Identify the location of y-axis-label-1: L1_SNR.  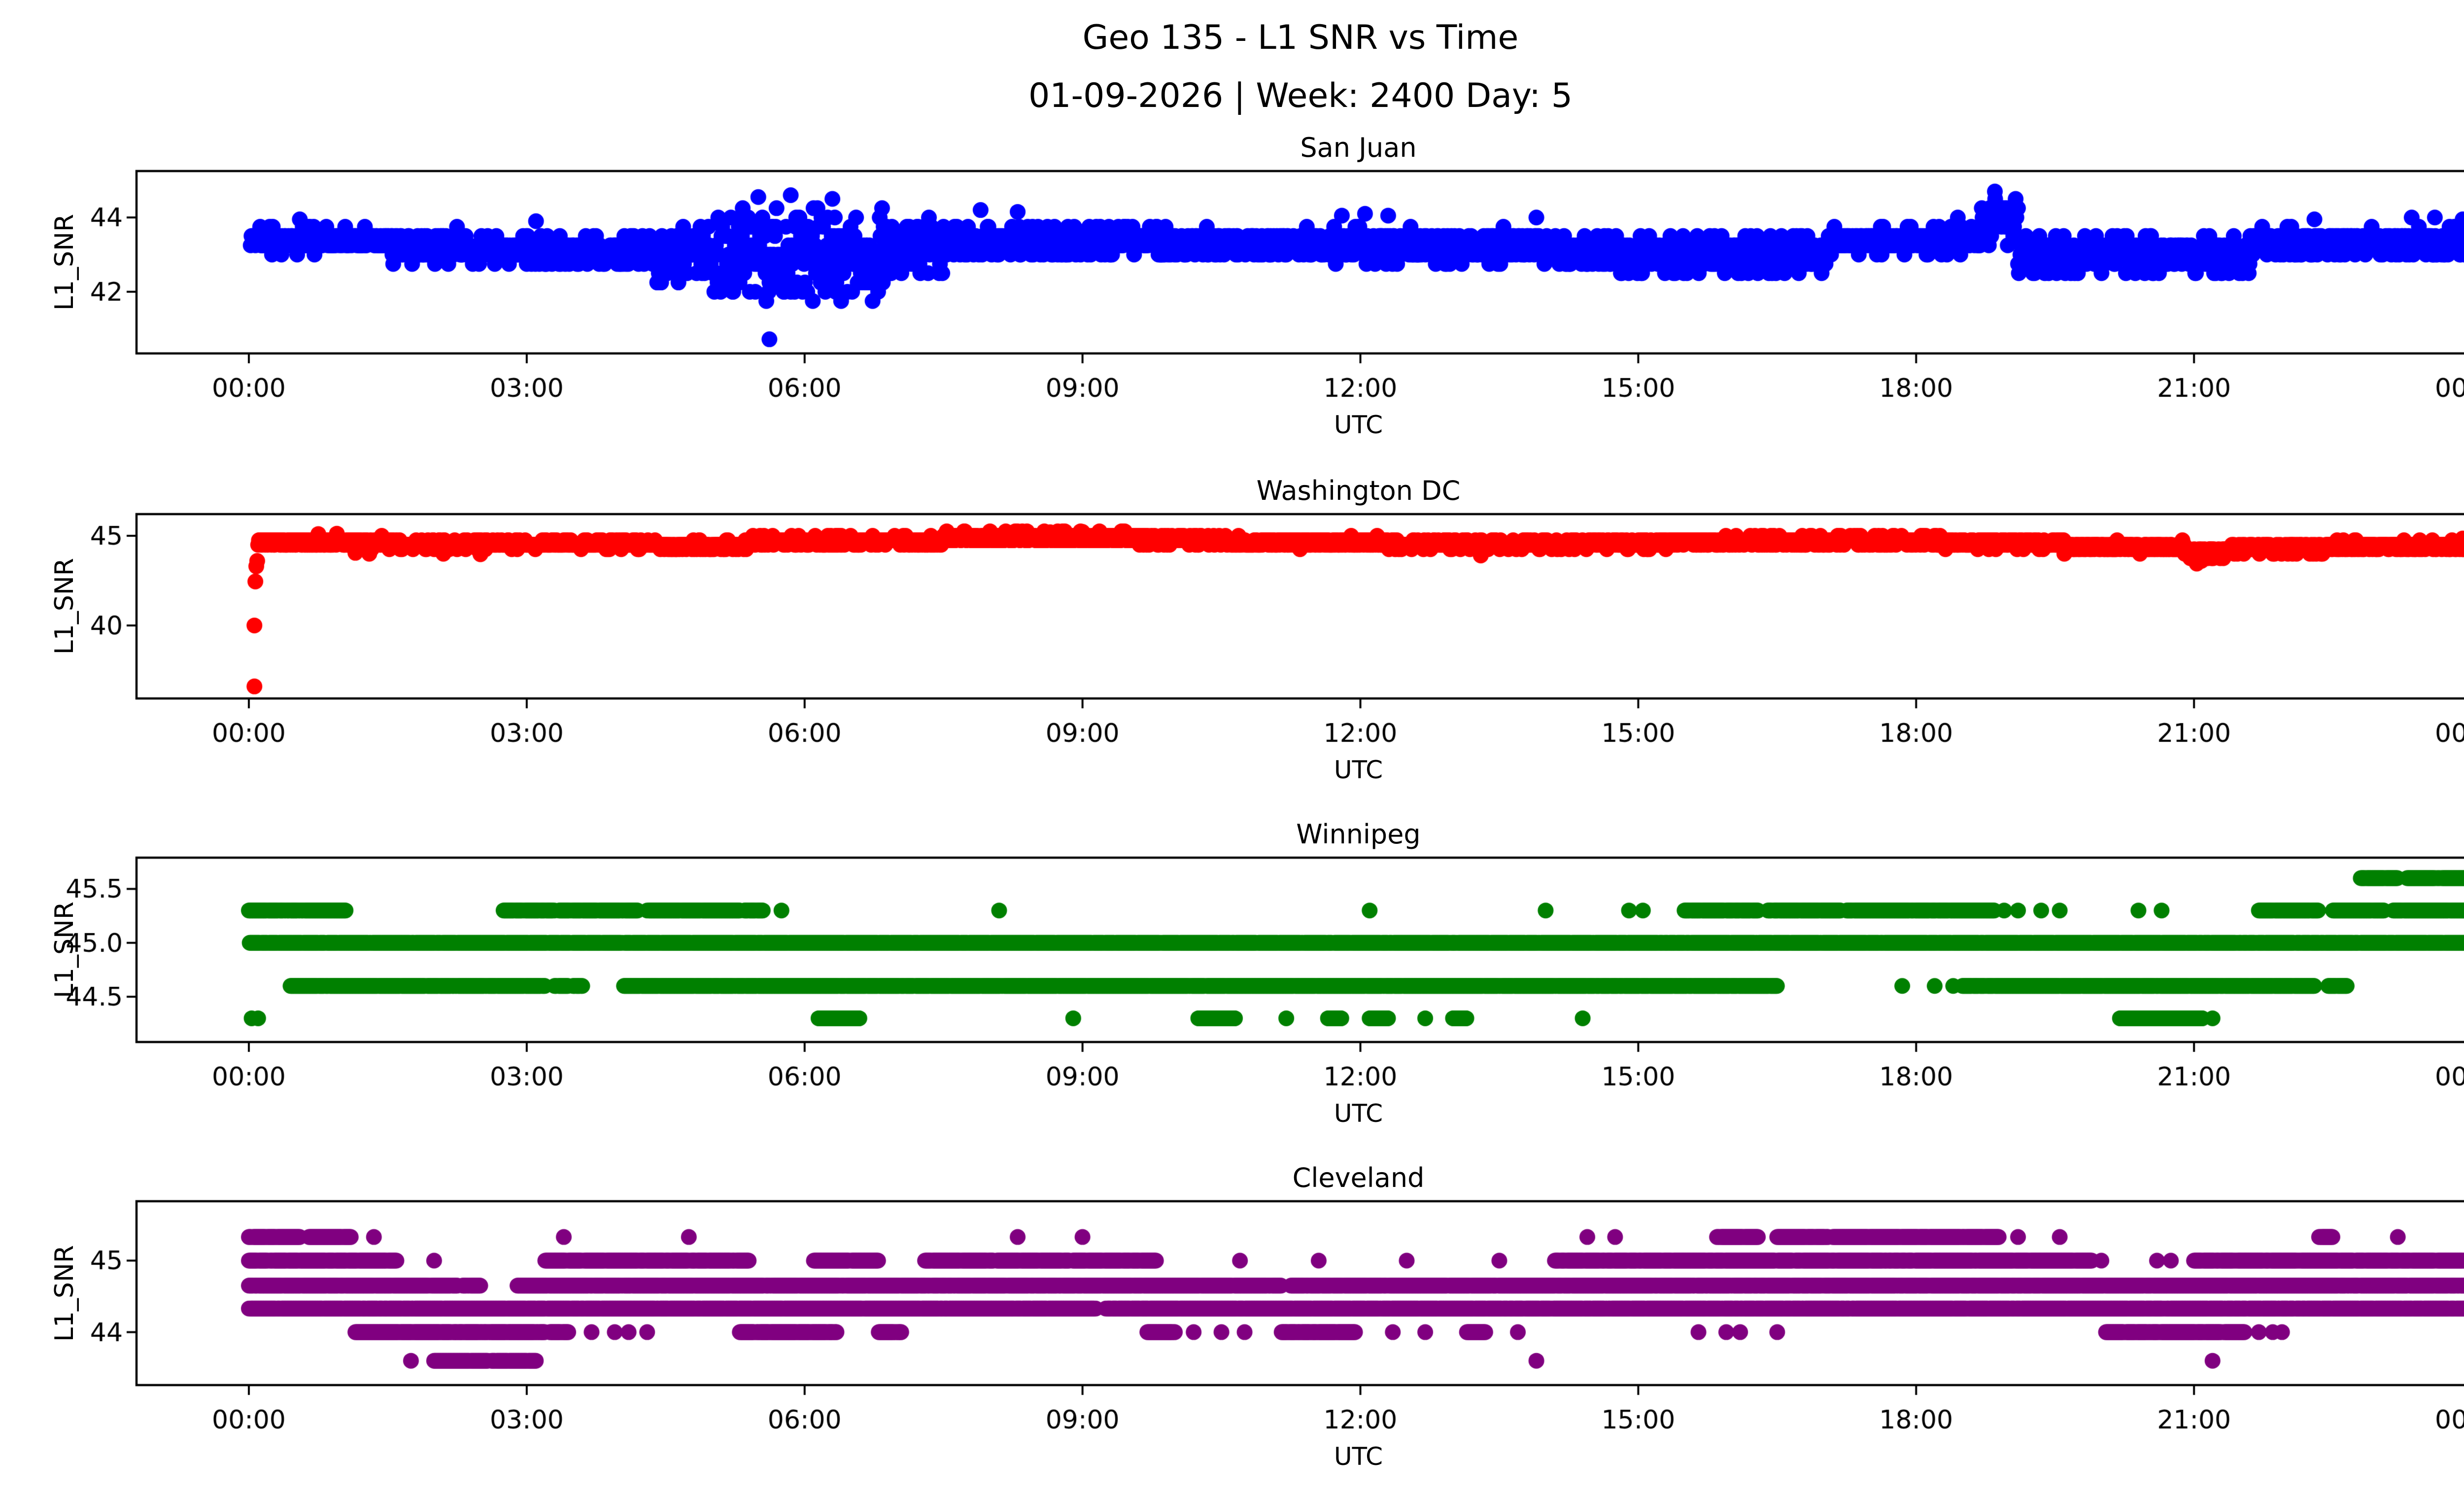
(64, 262).